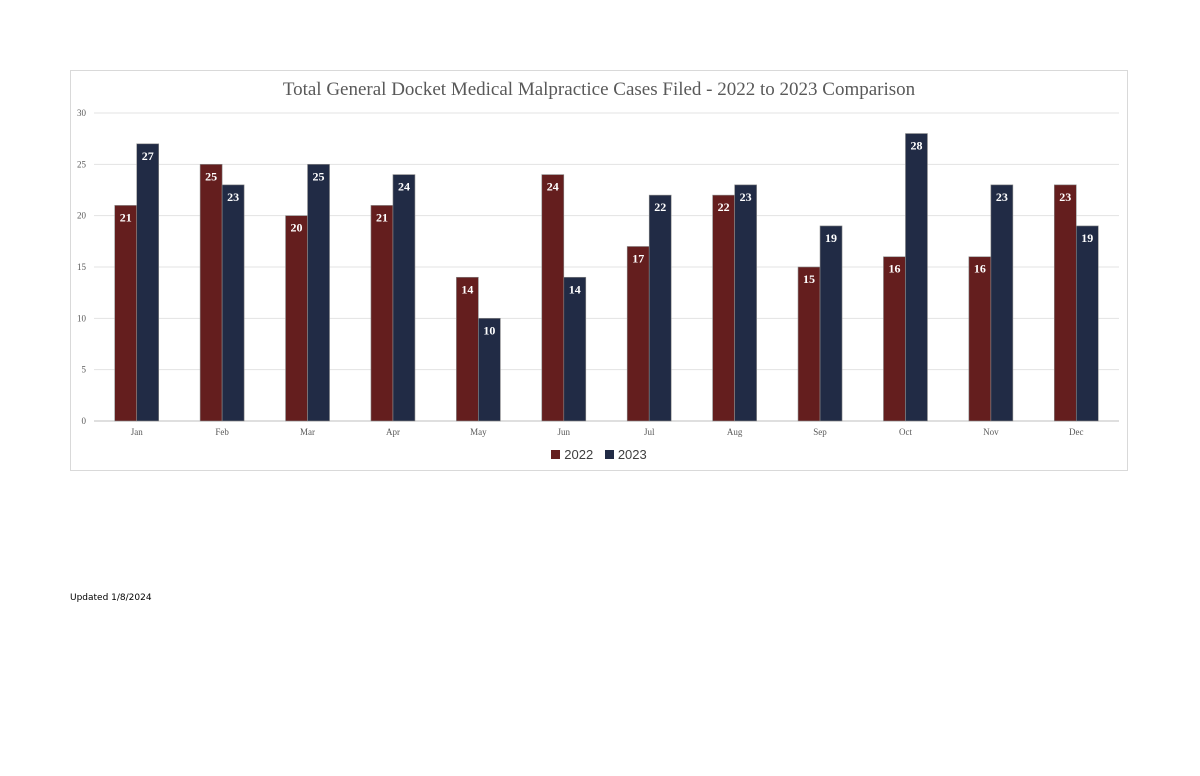 This screenshot has width=1200, height=776. I want to click on bar-2022-Jan, so click(126, 313).